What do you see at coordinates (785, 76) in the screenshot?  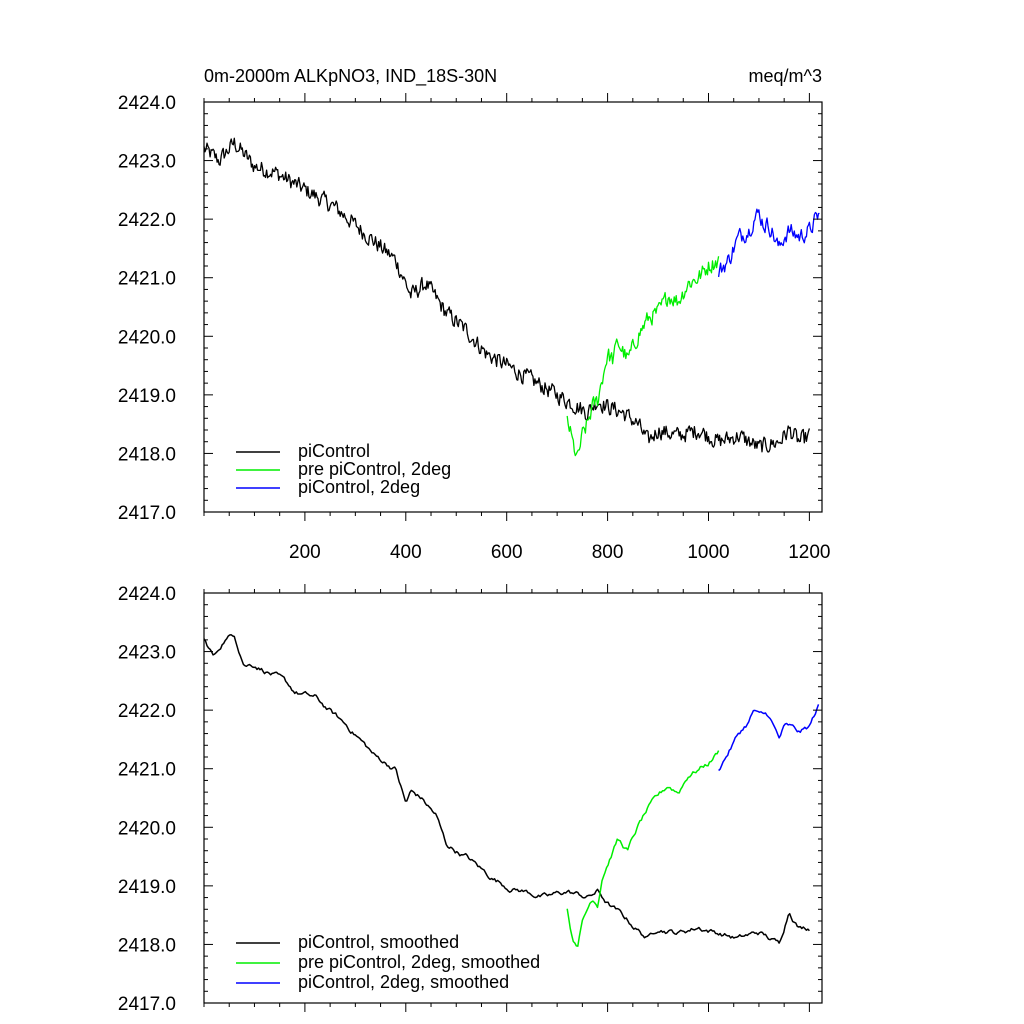 I see `chart-units: meq/m^3` at bounding box center [785, 76].